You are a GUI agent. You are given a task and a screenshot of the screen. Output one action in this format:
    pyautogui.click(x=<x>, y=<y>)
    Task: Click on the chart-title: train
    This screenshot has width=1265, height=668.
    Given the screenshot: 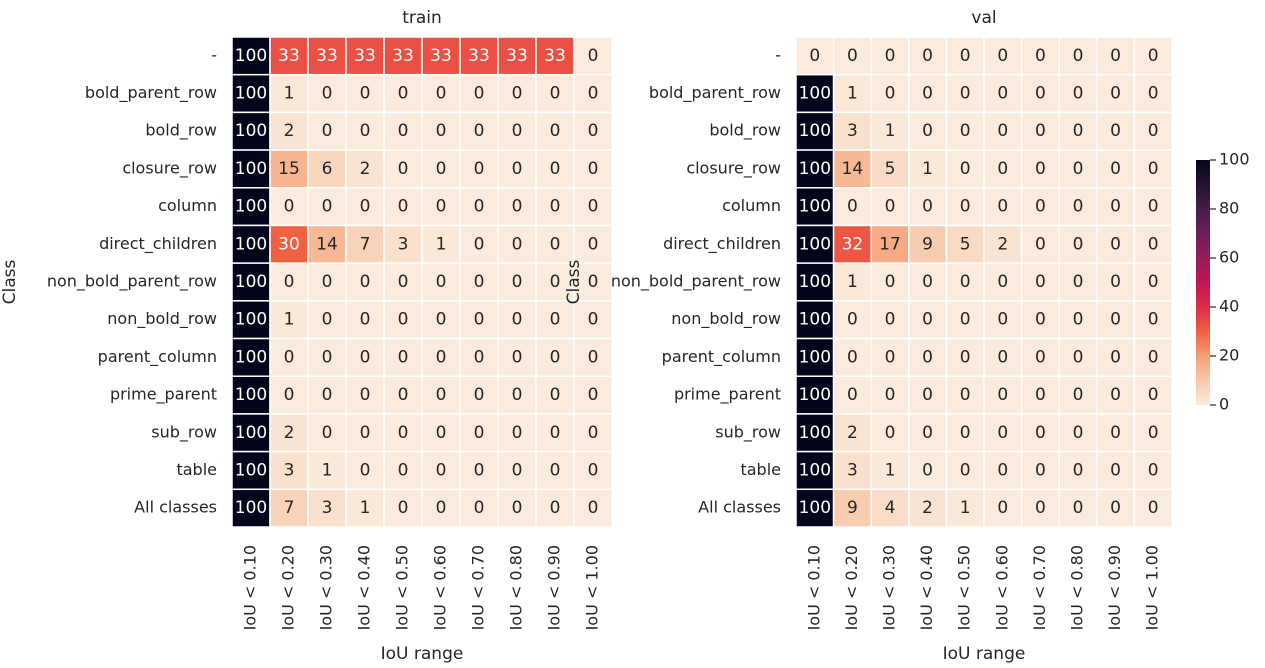 What is the action you would take?
    pyautogui.click(x=422, y=18)
    